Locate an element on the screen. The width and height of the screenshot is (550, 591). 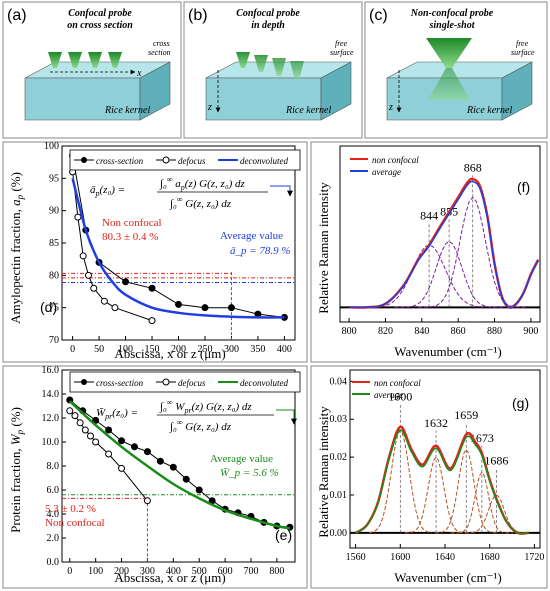
x-tick-label: 150 is located at coordinates (152, 349).